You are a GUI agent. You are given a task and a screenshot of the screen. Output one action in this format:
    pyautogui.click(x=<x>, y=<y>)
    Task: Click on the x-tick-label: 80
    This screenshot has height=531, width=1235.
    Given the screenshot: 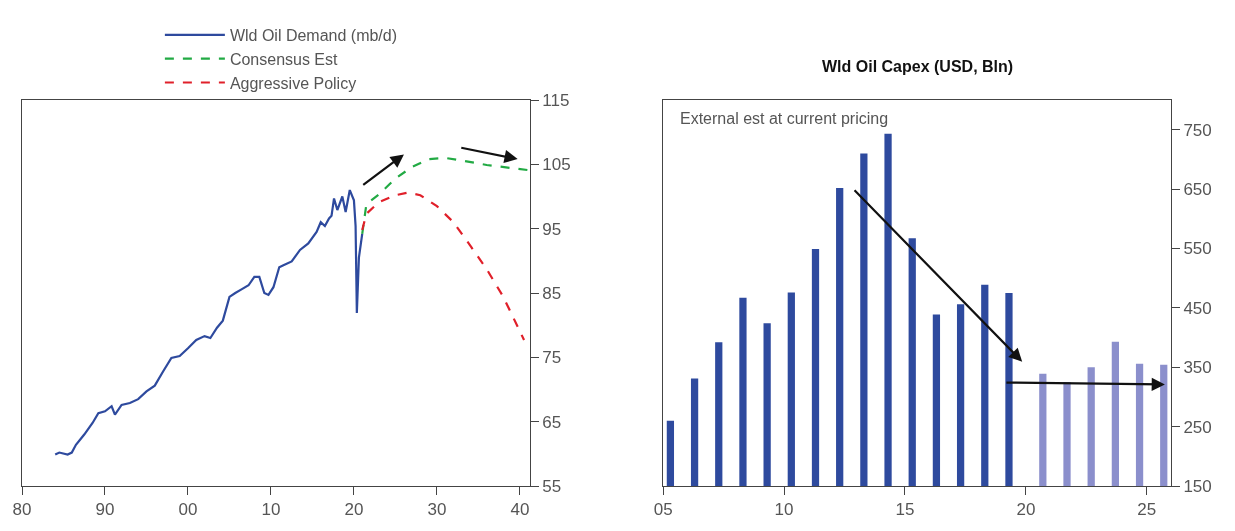 What is the action you would take?
    pyautogui.click(x=22, y=510)
    